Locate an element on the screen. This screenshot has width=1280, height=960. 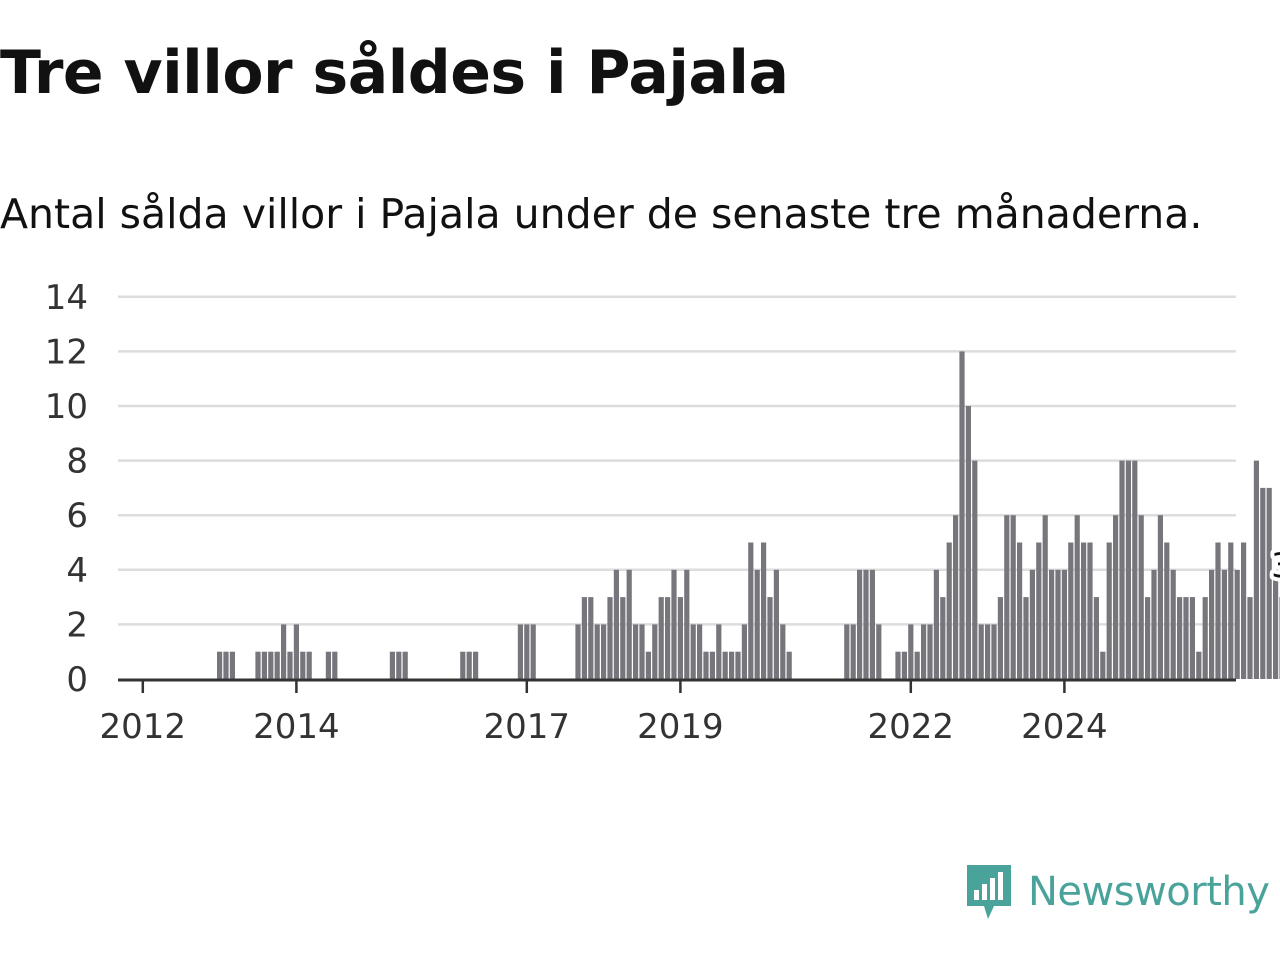
y-tick-label: 12 is located at coordinates (66, 352).